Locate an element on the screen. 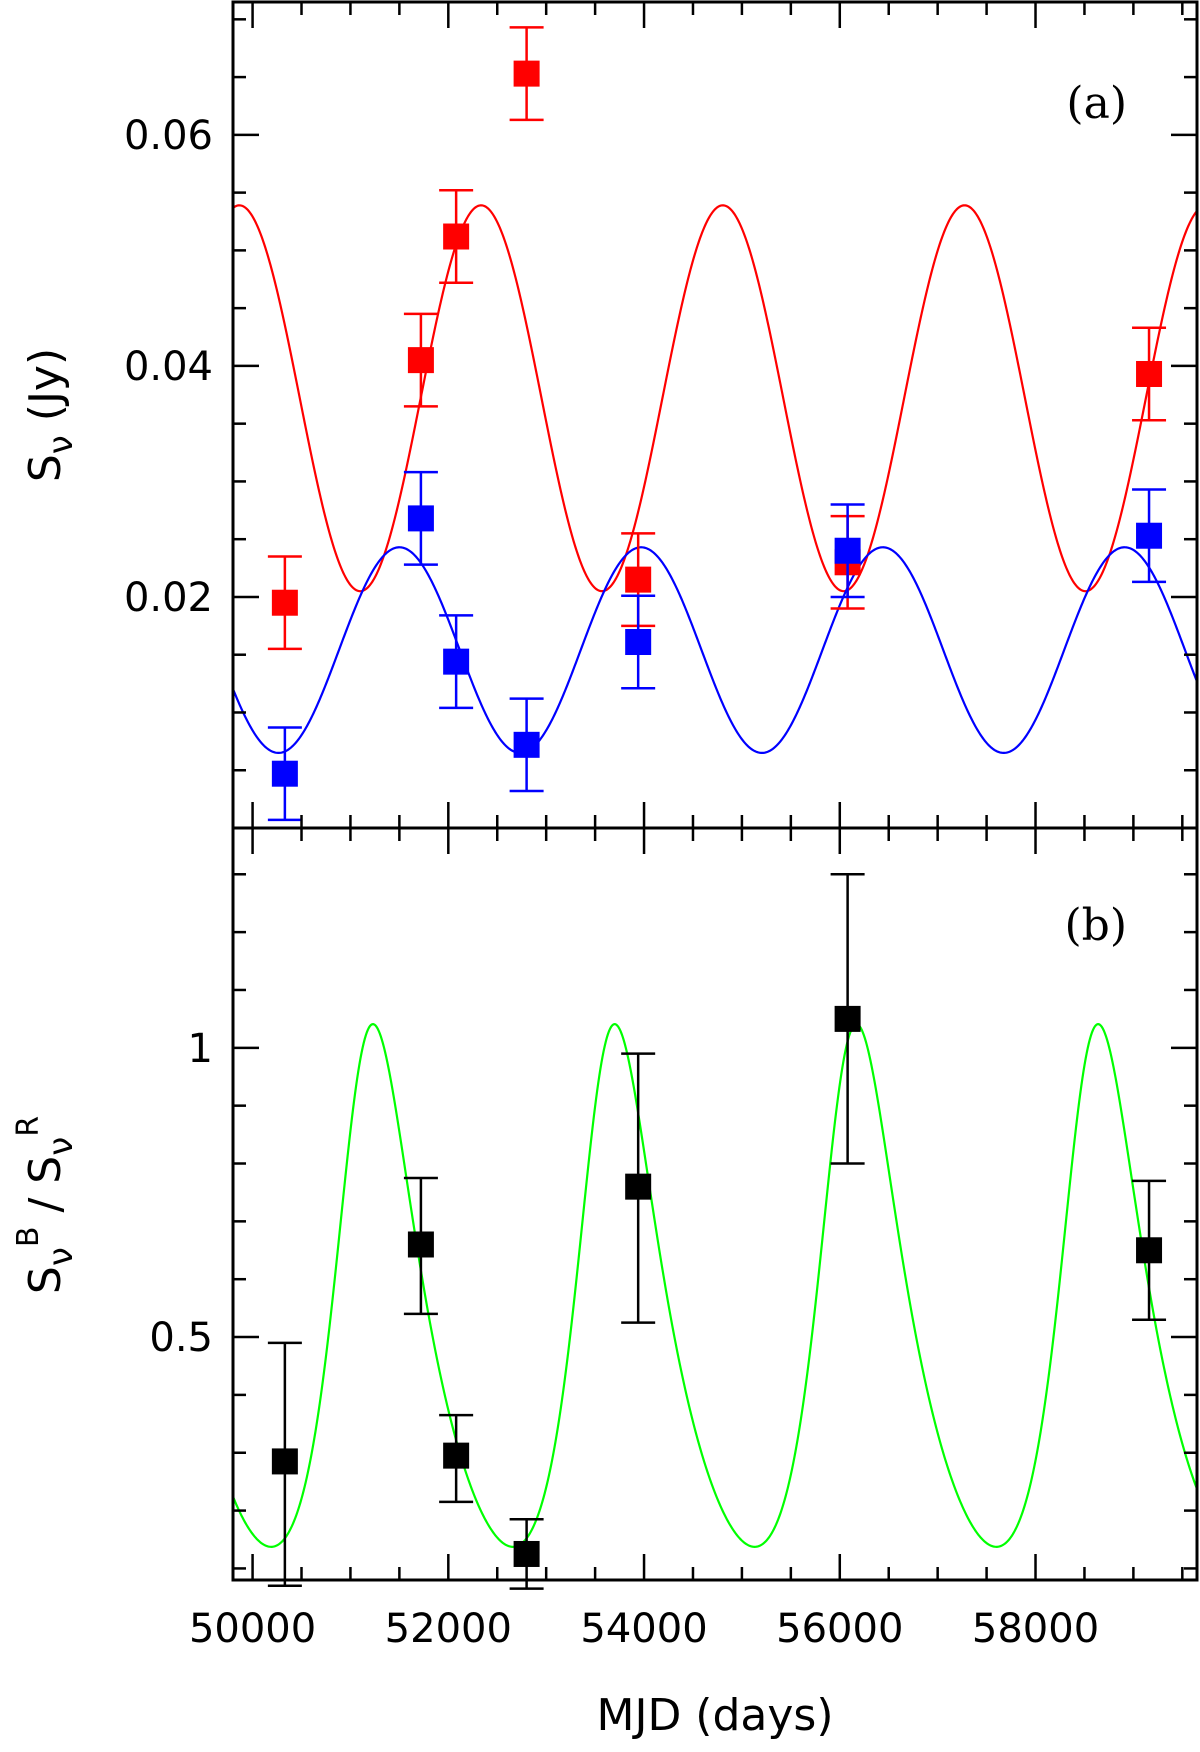  panel-a-tick-labels: 0.02 0.04 0.06 is located at coordinates (168, 367).